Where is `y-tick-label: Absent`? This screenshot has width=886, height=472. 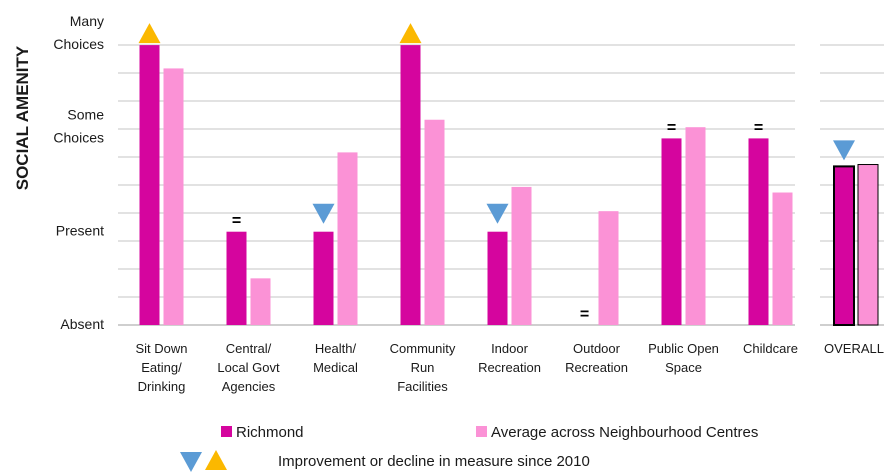
y-tick-label: Absent is located at coordinates (82, 324).